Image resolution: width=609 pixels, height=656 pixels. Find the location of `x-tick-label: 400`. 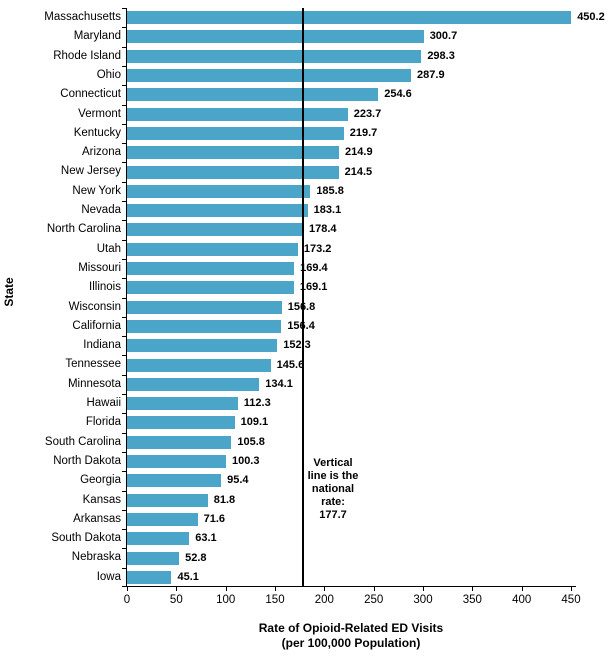

x-tick-label: 400 is located at coordinates (522, 600).